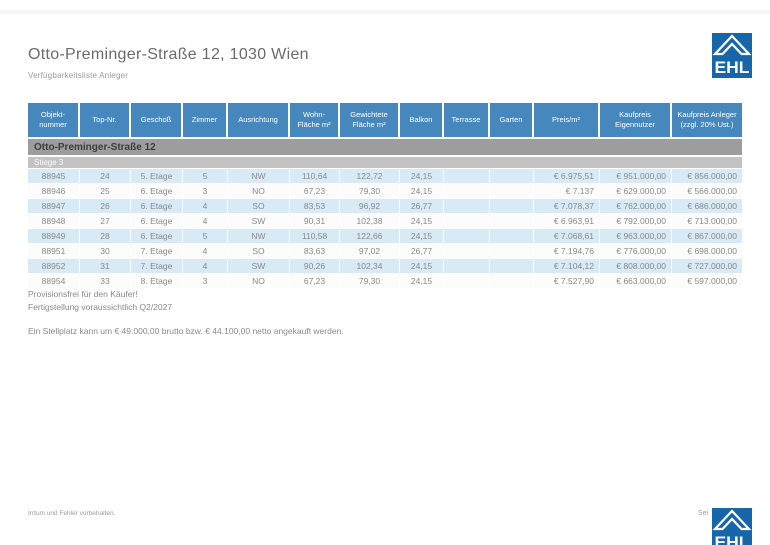  I want to click on page-number-fragment: Sei, so click(703, 513).